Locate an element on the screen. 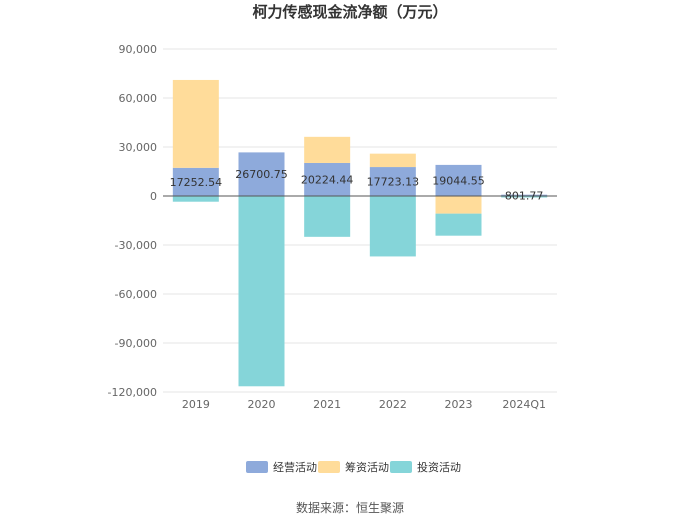 The width and height of the screenshot is (700, 525). x-axis-ticks: 2019 2020 2021 2022 2023 2024Q1 is located at coordinates (364, 404).